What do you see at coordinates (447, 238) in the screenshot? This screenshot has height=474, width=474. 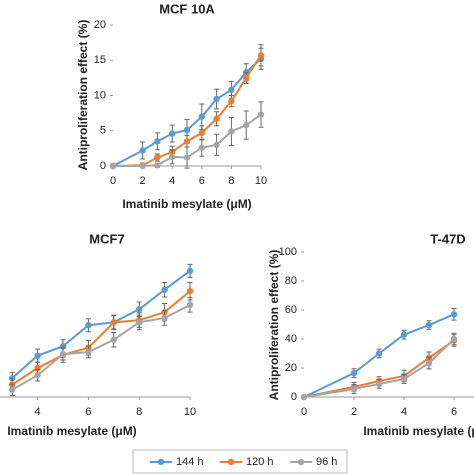 I see `chart-title: T-47D` at bounding box center [447, 238].